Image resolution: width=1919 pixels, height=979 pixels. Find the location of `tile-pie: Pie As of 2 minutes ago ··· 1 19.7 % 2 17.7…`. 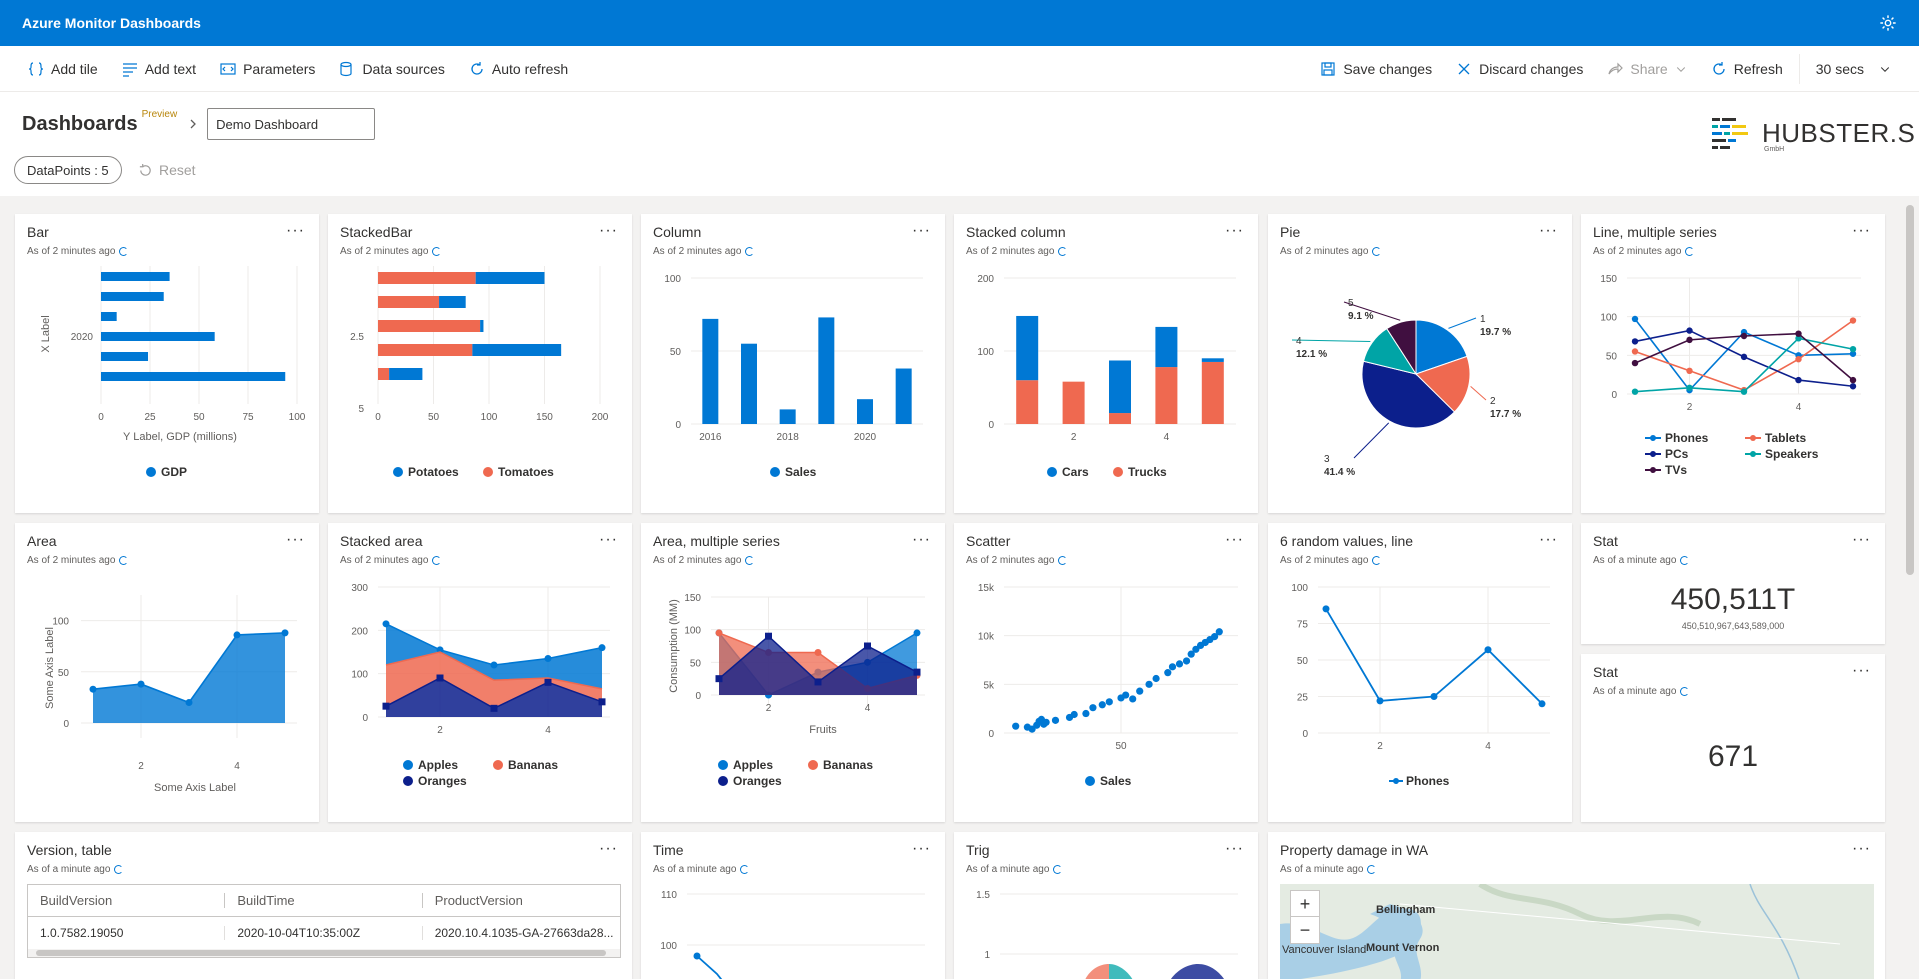

tile-pie: Pie As of 2 minutes ago ··· 1 19.7 % 2 17.7… is located at coordinates (1420, 363).